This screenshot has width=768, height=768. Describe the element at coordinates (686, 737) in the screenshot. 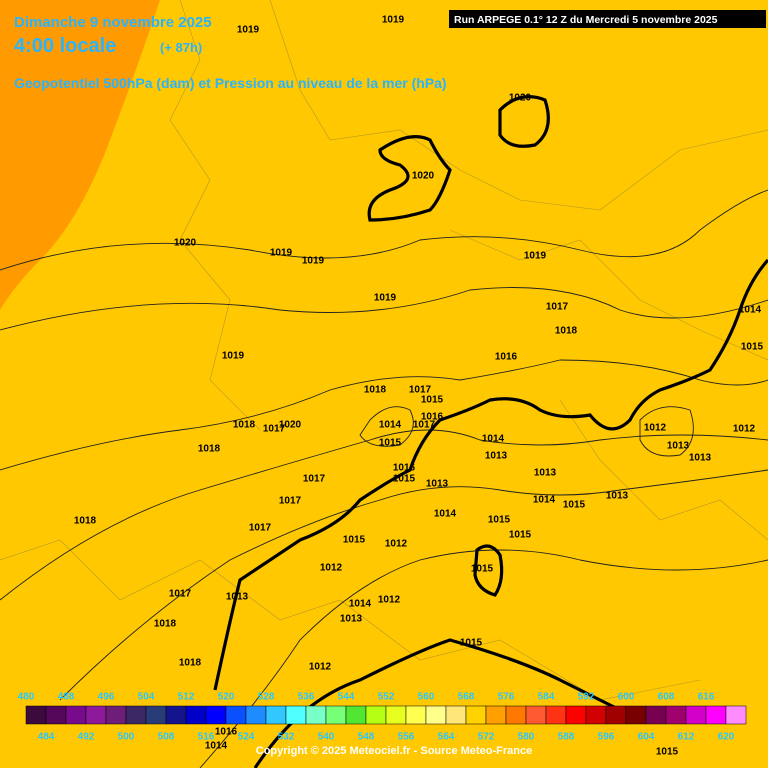

I see `scale-label: 612` at that location.